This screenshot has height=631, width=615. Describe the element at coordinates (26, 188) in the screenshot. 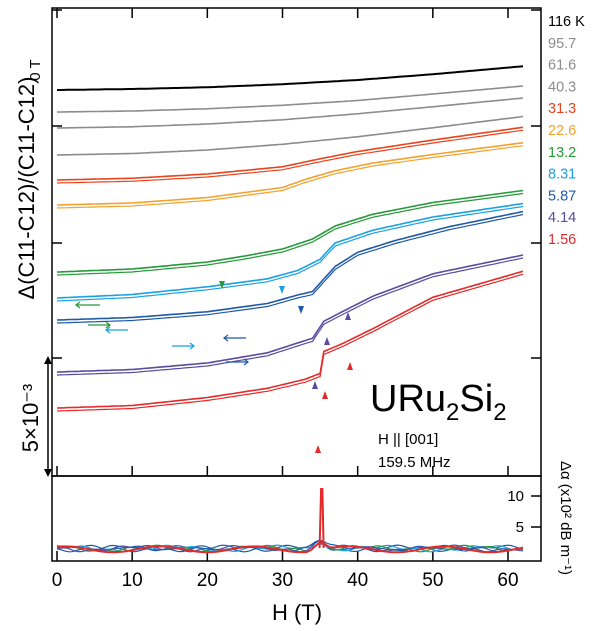

I see `upper-y-axis-title: Δ(C11-C12)/(C11-C12)` at that location.